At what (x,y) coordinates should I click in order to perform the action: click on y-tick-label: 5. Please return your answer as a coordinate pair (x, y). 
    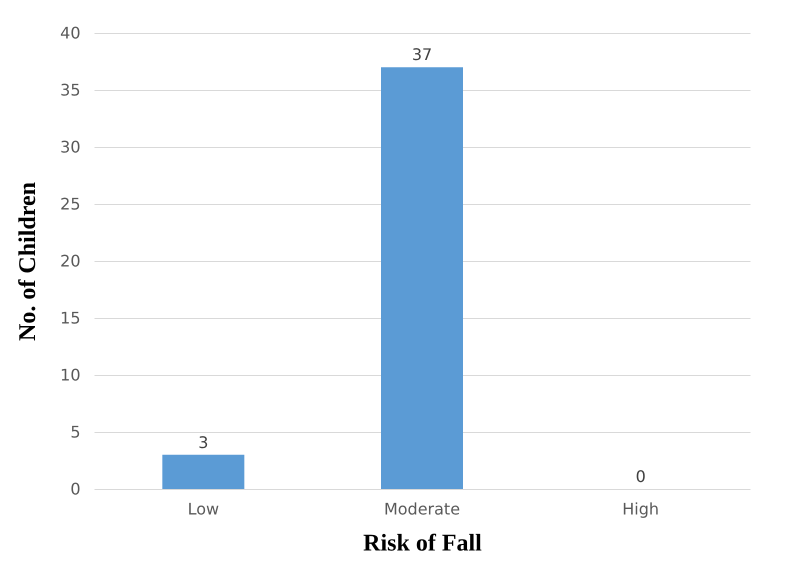
    Looking at the image, I should click on (75, 432).